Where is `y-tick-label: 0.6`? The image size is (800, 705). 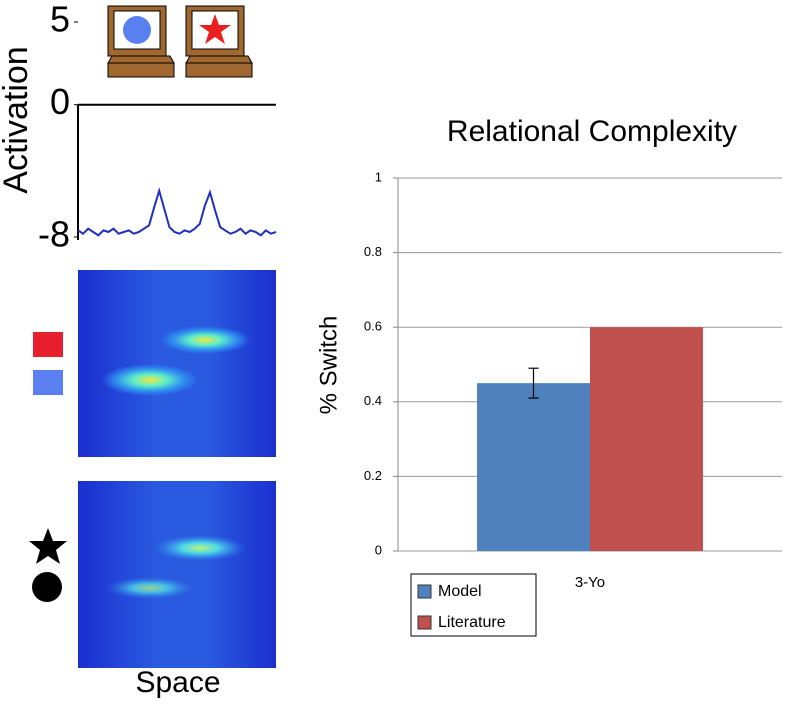 y-tick-label: 0.6 is located at coordinates (373, 326).